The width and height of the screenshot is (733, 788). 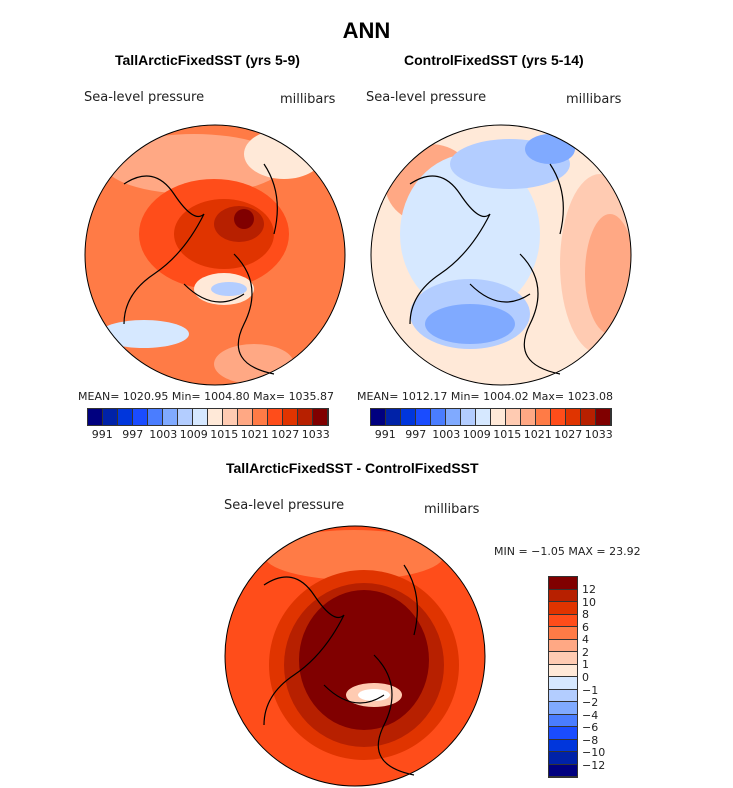 What do you see at coordinates (352, 468) in the screenshot?
I see `panel3-title: TallArcticFixedSST - ControlFixedSST` at bounding box center [352, 468].